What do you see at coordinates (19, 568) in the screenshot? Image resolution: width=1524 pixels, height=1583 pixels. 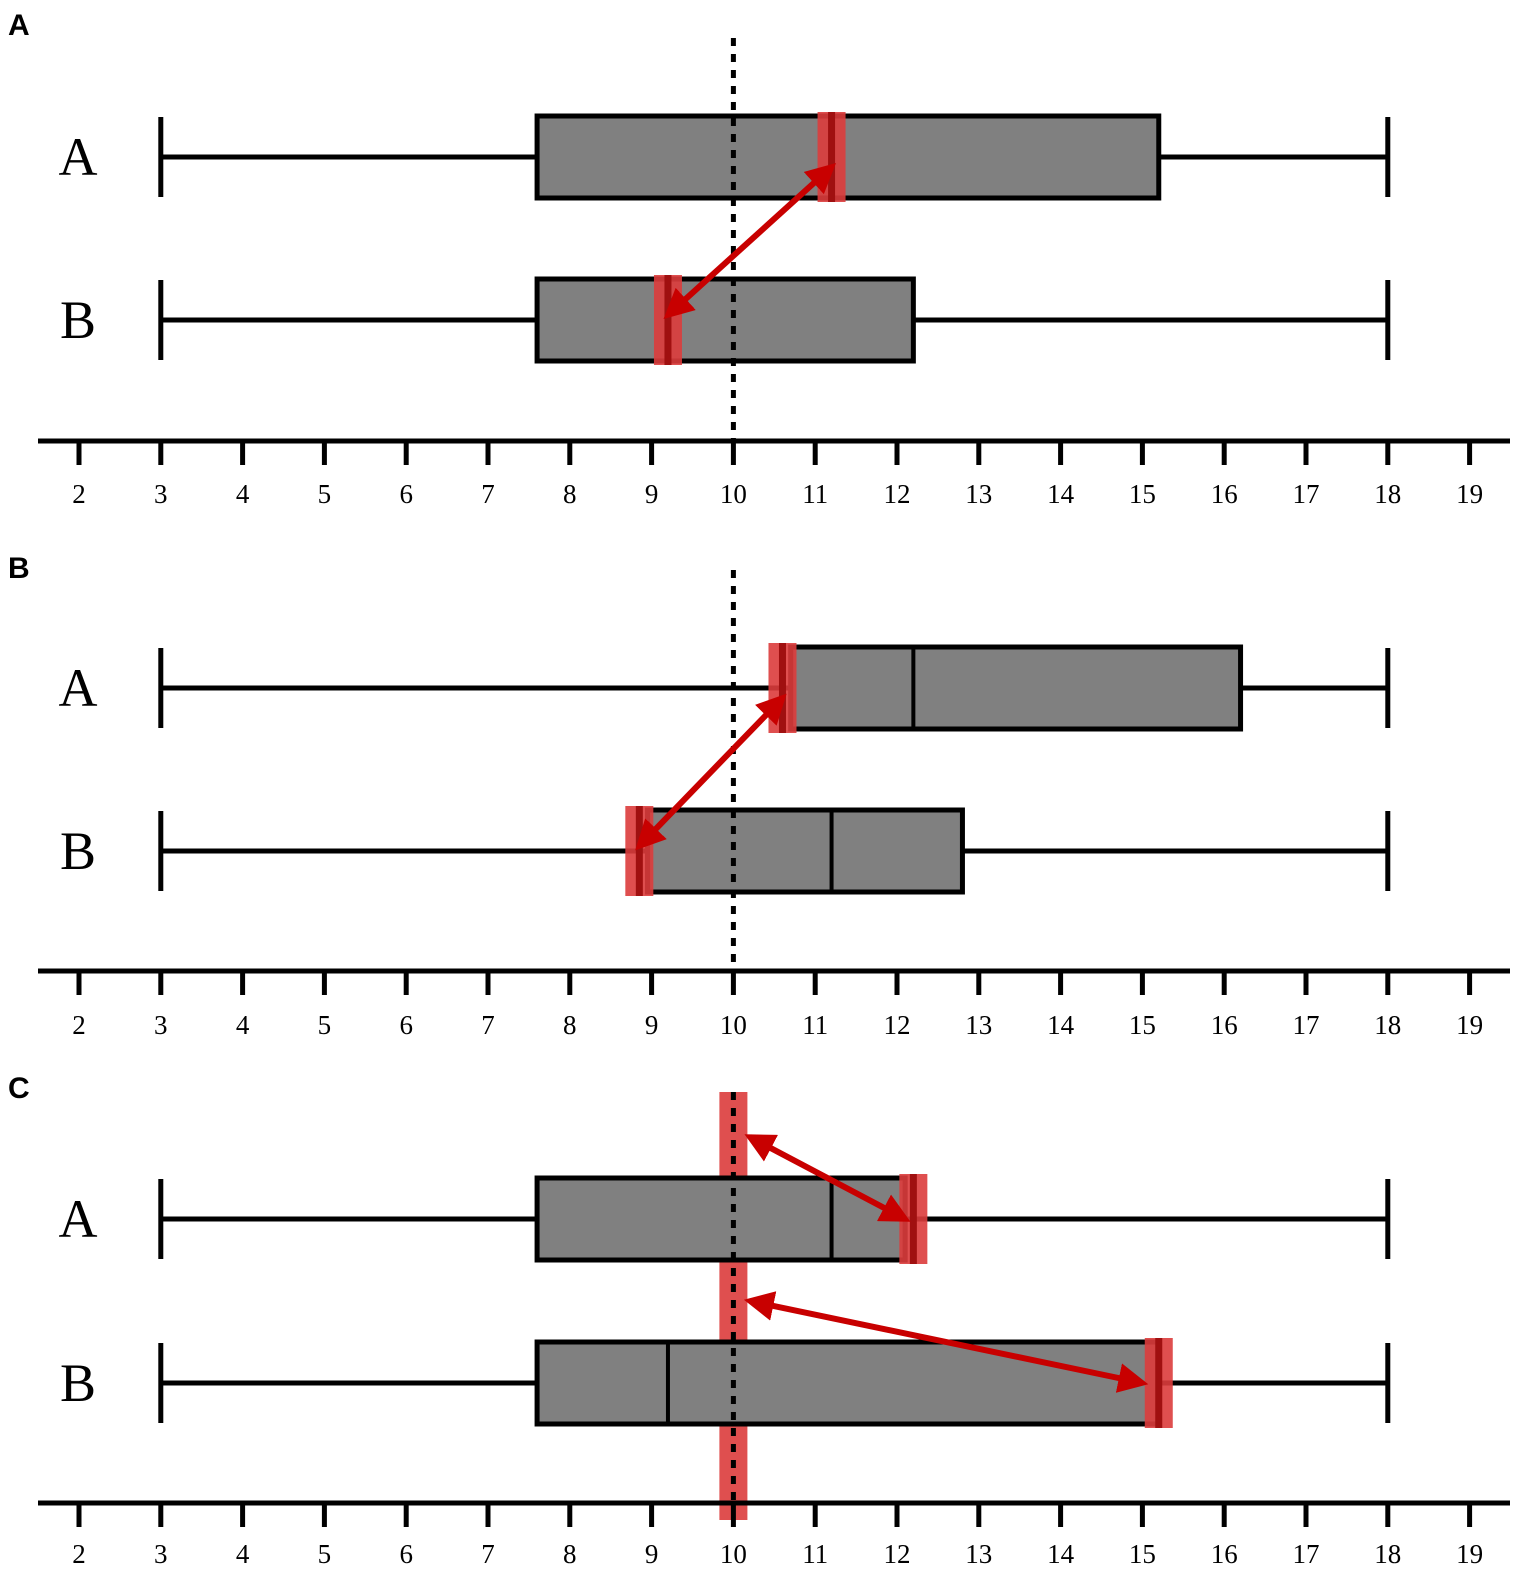 I see `panel-letter: B` at bounding box center [19, 568].